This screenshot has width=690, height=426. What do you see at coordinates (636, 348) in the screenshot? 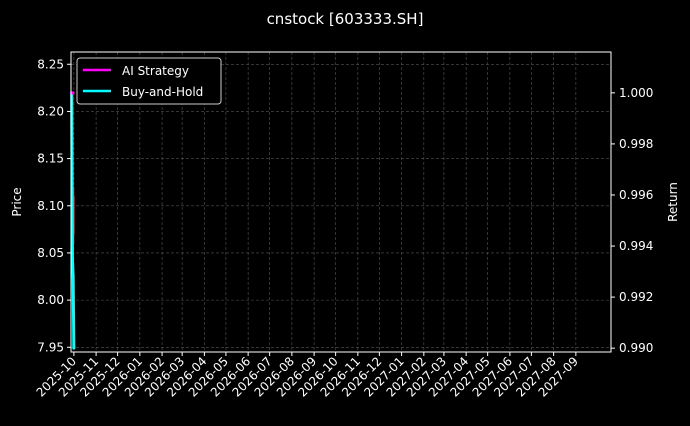
I see `y2-tick-label: 0.990` at bounding box center [636, 348].